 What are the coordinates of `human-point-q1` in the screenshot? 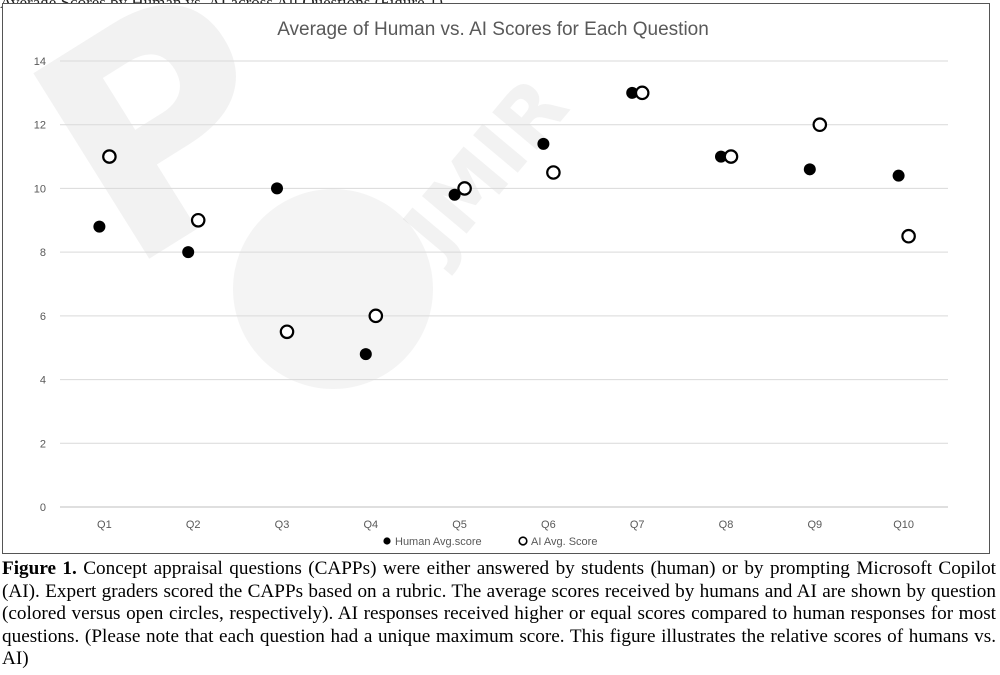 It's located at (99, 226).